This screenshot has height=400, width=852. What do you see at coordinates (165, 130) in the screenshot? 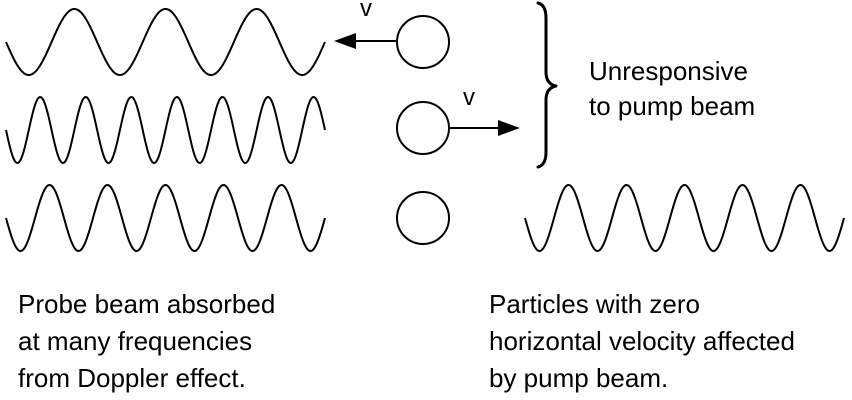
I see `probe-wave-high-frequency` at bounding box center [165, 130].